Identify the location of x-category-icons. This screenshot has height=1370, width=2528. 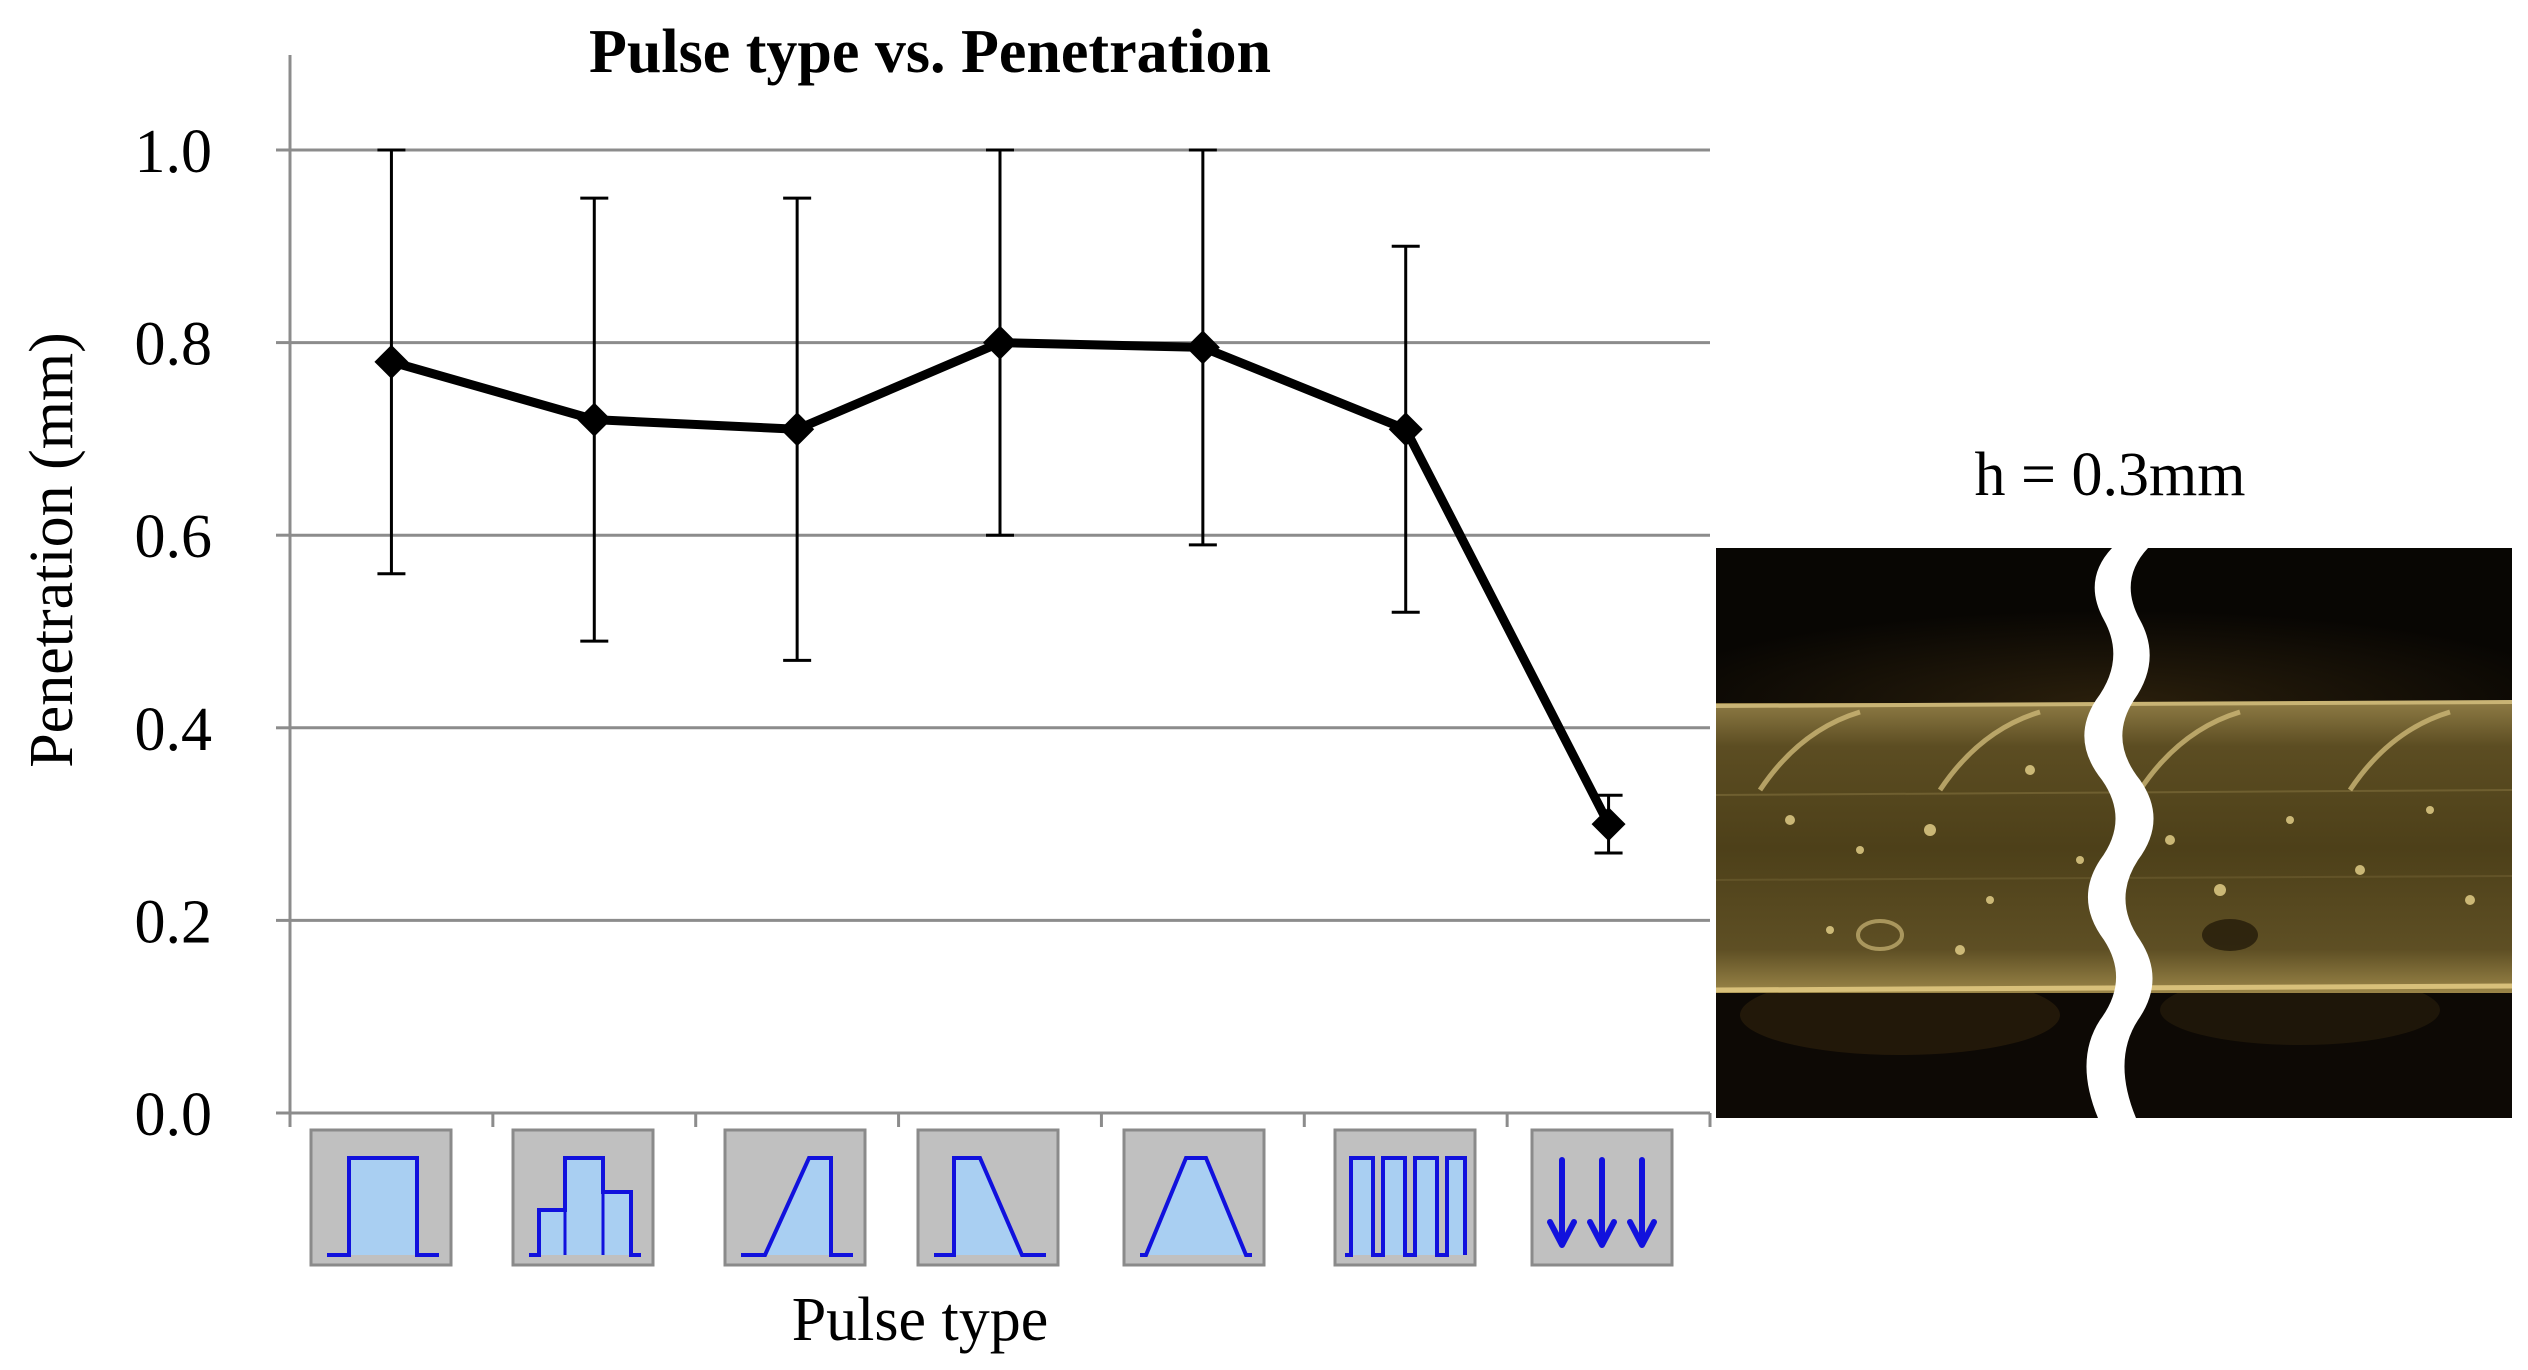
(991, 1197).